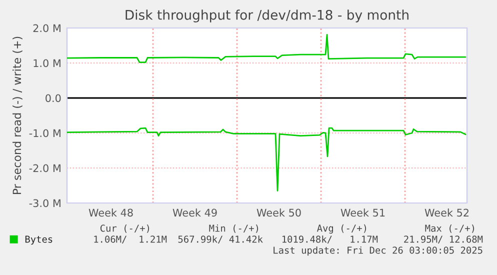 This screenshot has width=497, height=275. I want to click on text: Max (-/+), so click(449, 228).